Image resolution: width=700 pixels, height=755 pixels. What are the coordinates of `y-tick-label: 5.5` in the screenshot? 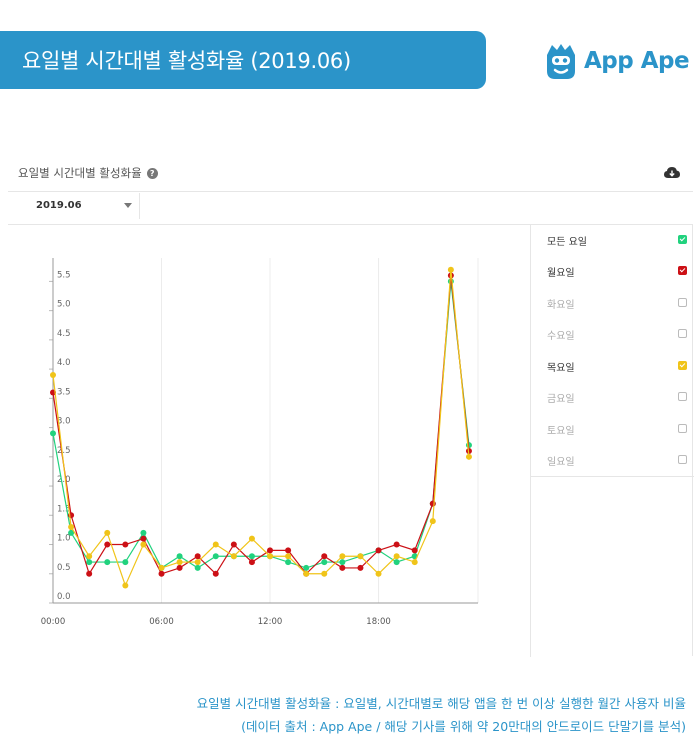 It's located at (64, 275).